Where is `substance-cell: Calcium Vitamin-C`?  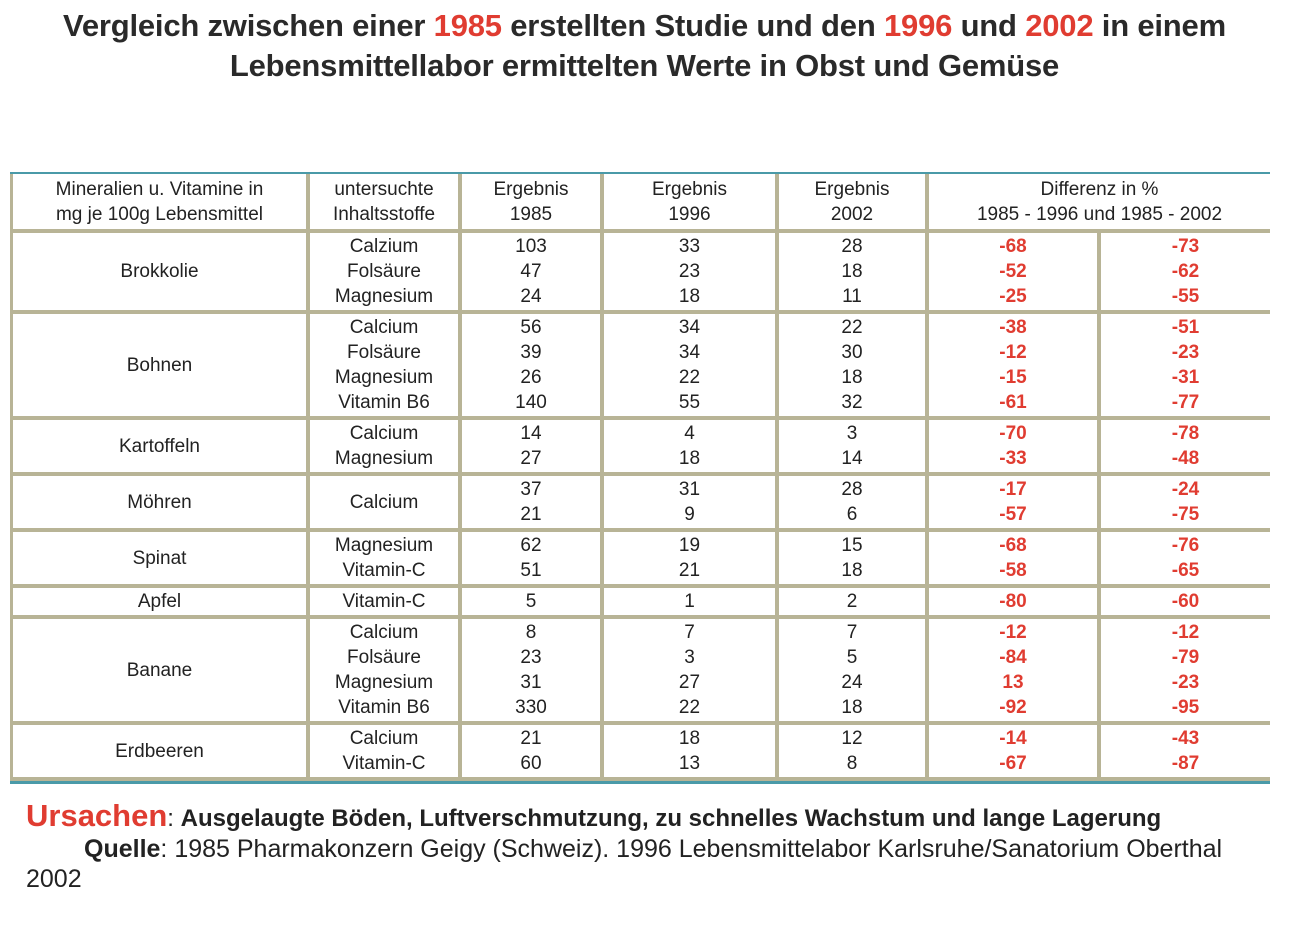 substance-cell: Calcium Vitamin-C is located at coordinates (382, 753).